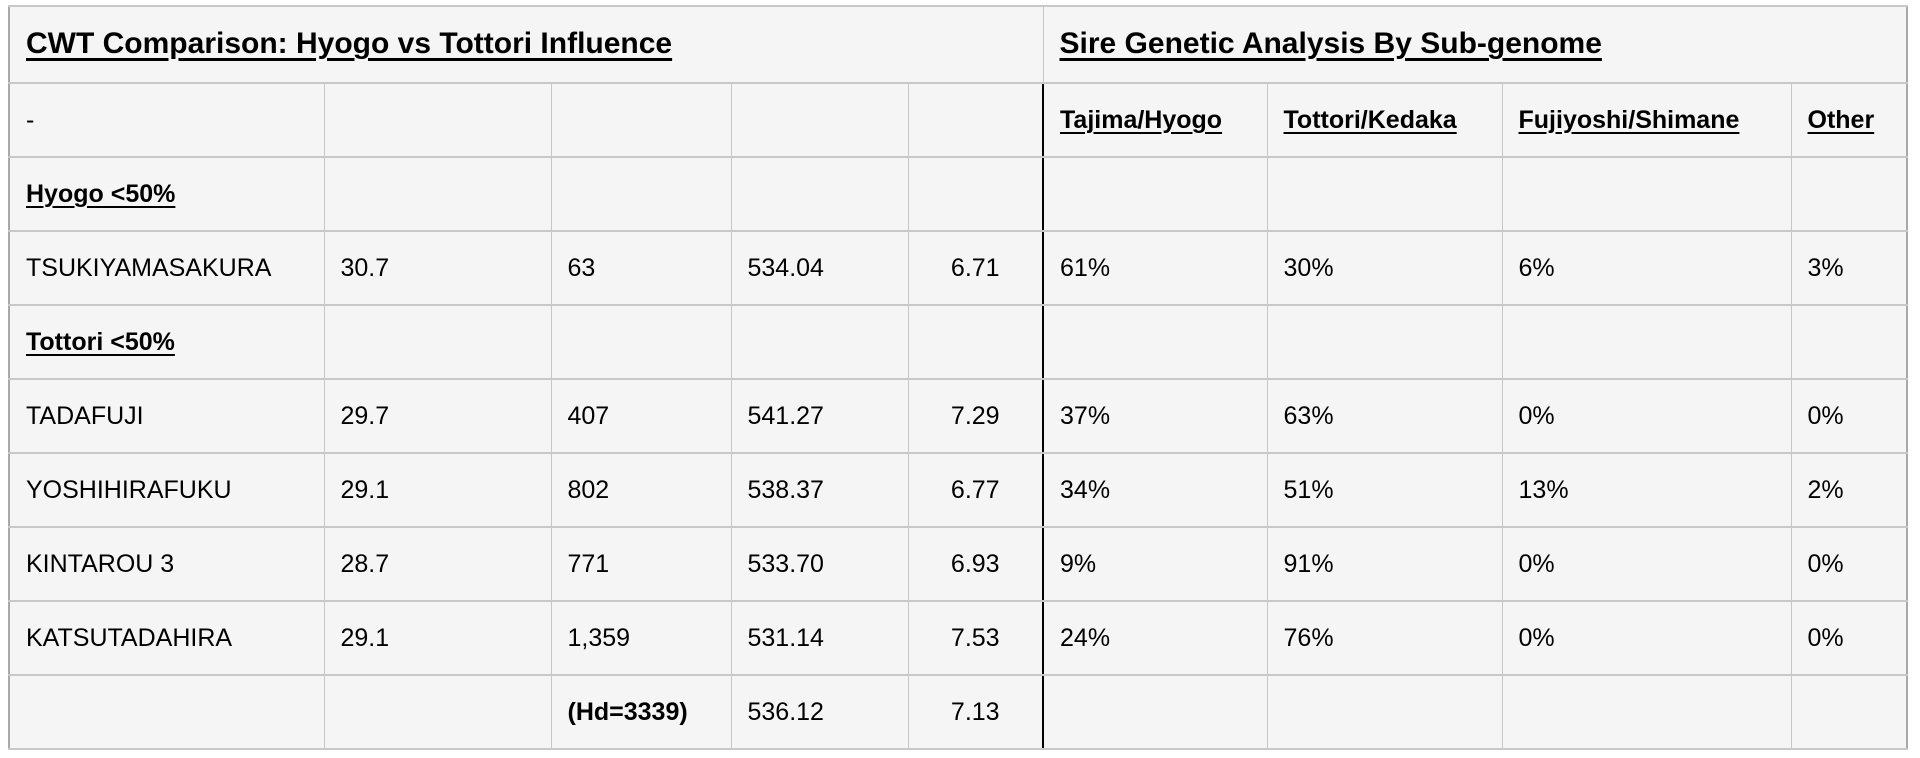 This screenshot has width=1920, height=758. Describe the element at coordinates (1849, 268) in the screenshot. I see `other-pct: 3%` at that location.